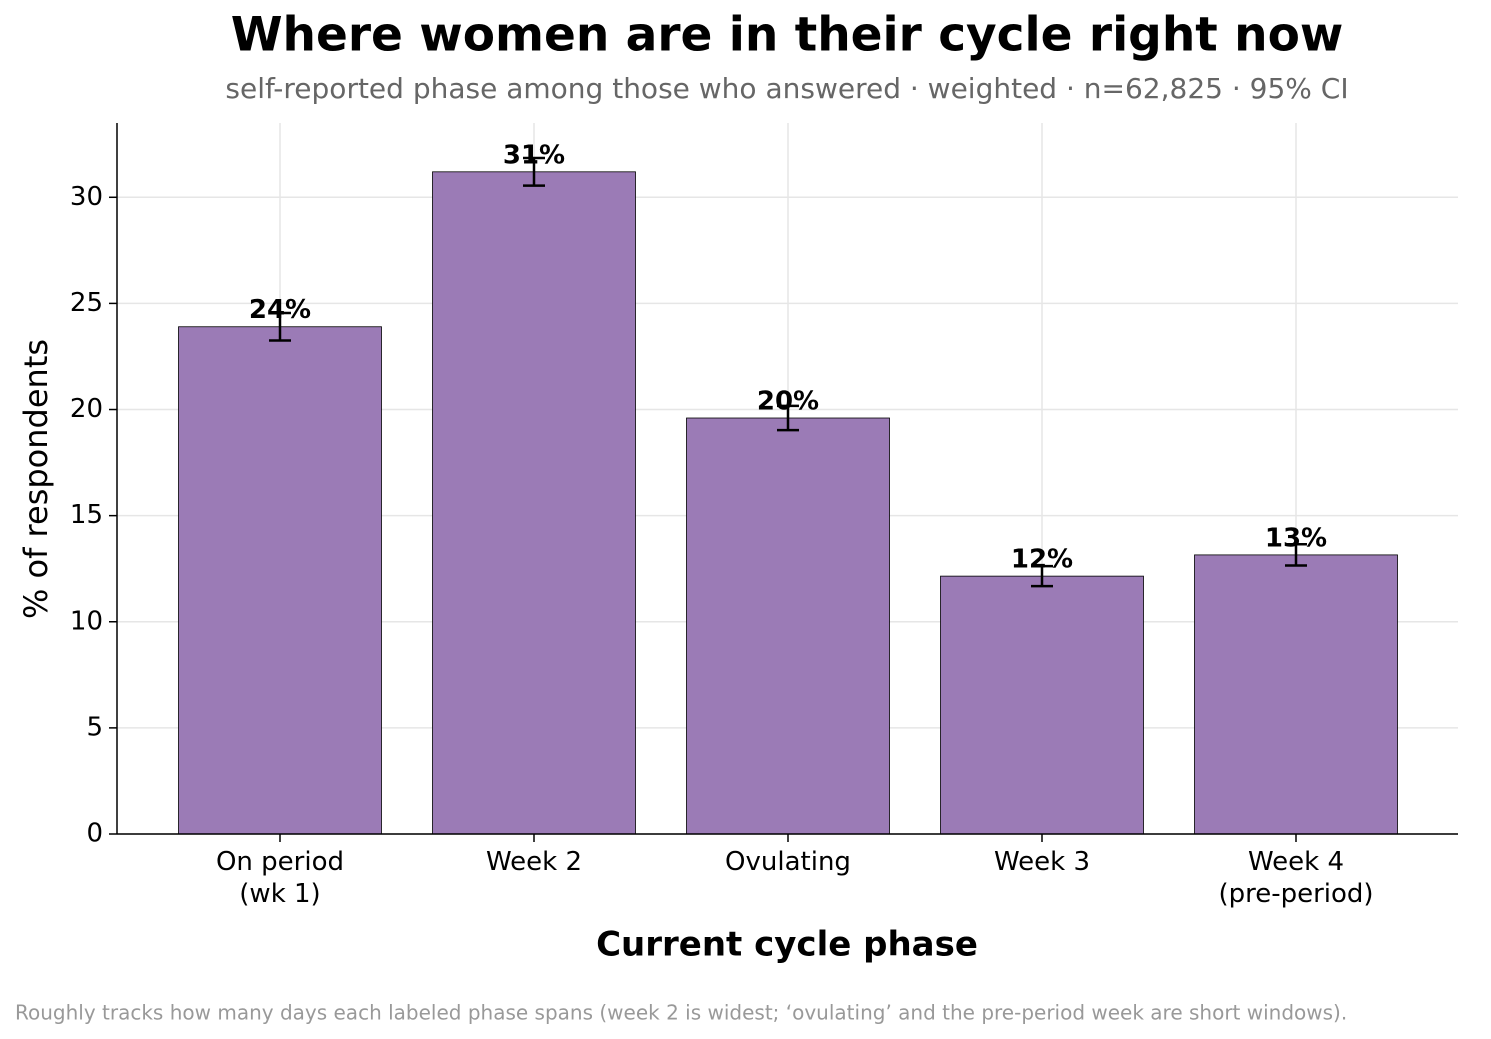 This screenshot has height=1039, width=1491. Describe the element at coordinates (280, 310) in the screenshot. I see `value-label: 24%` at that location.